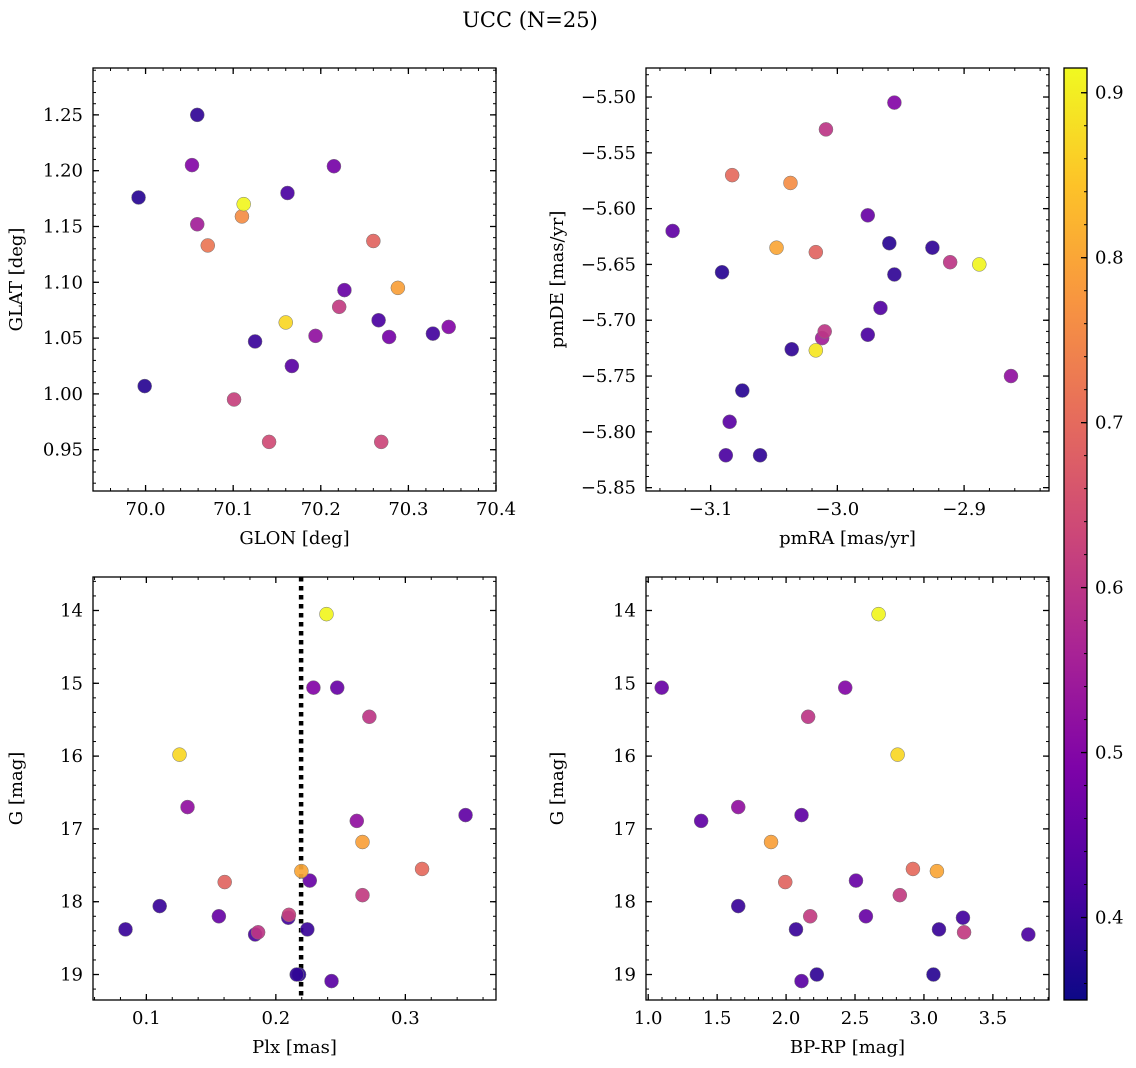  Describe the element at coordinates (993, 1018) in the screenshot. I see `x-tick-label: 3.5` at that location.